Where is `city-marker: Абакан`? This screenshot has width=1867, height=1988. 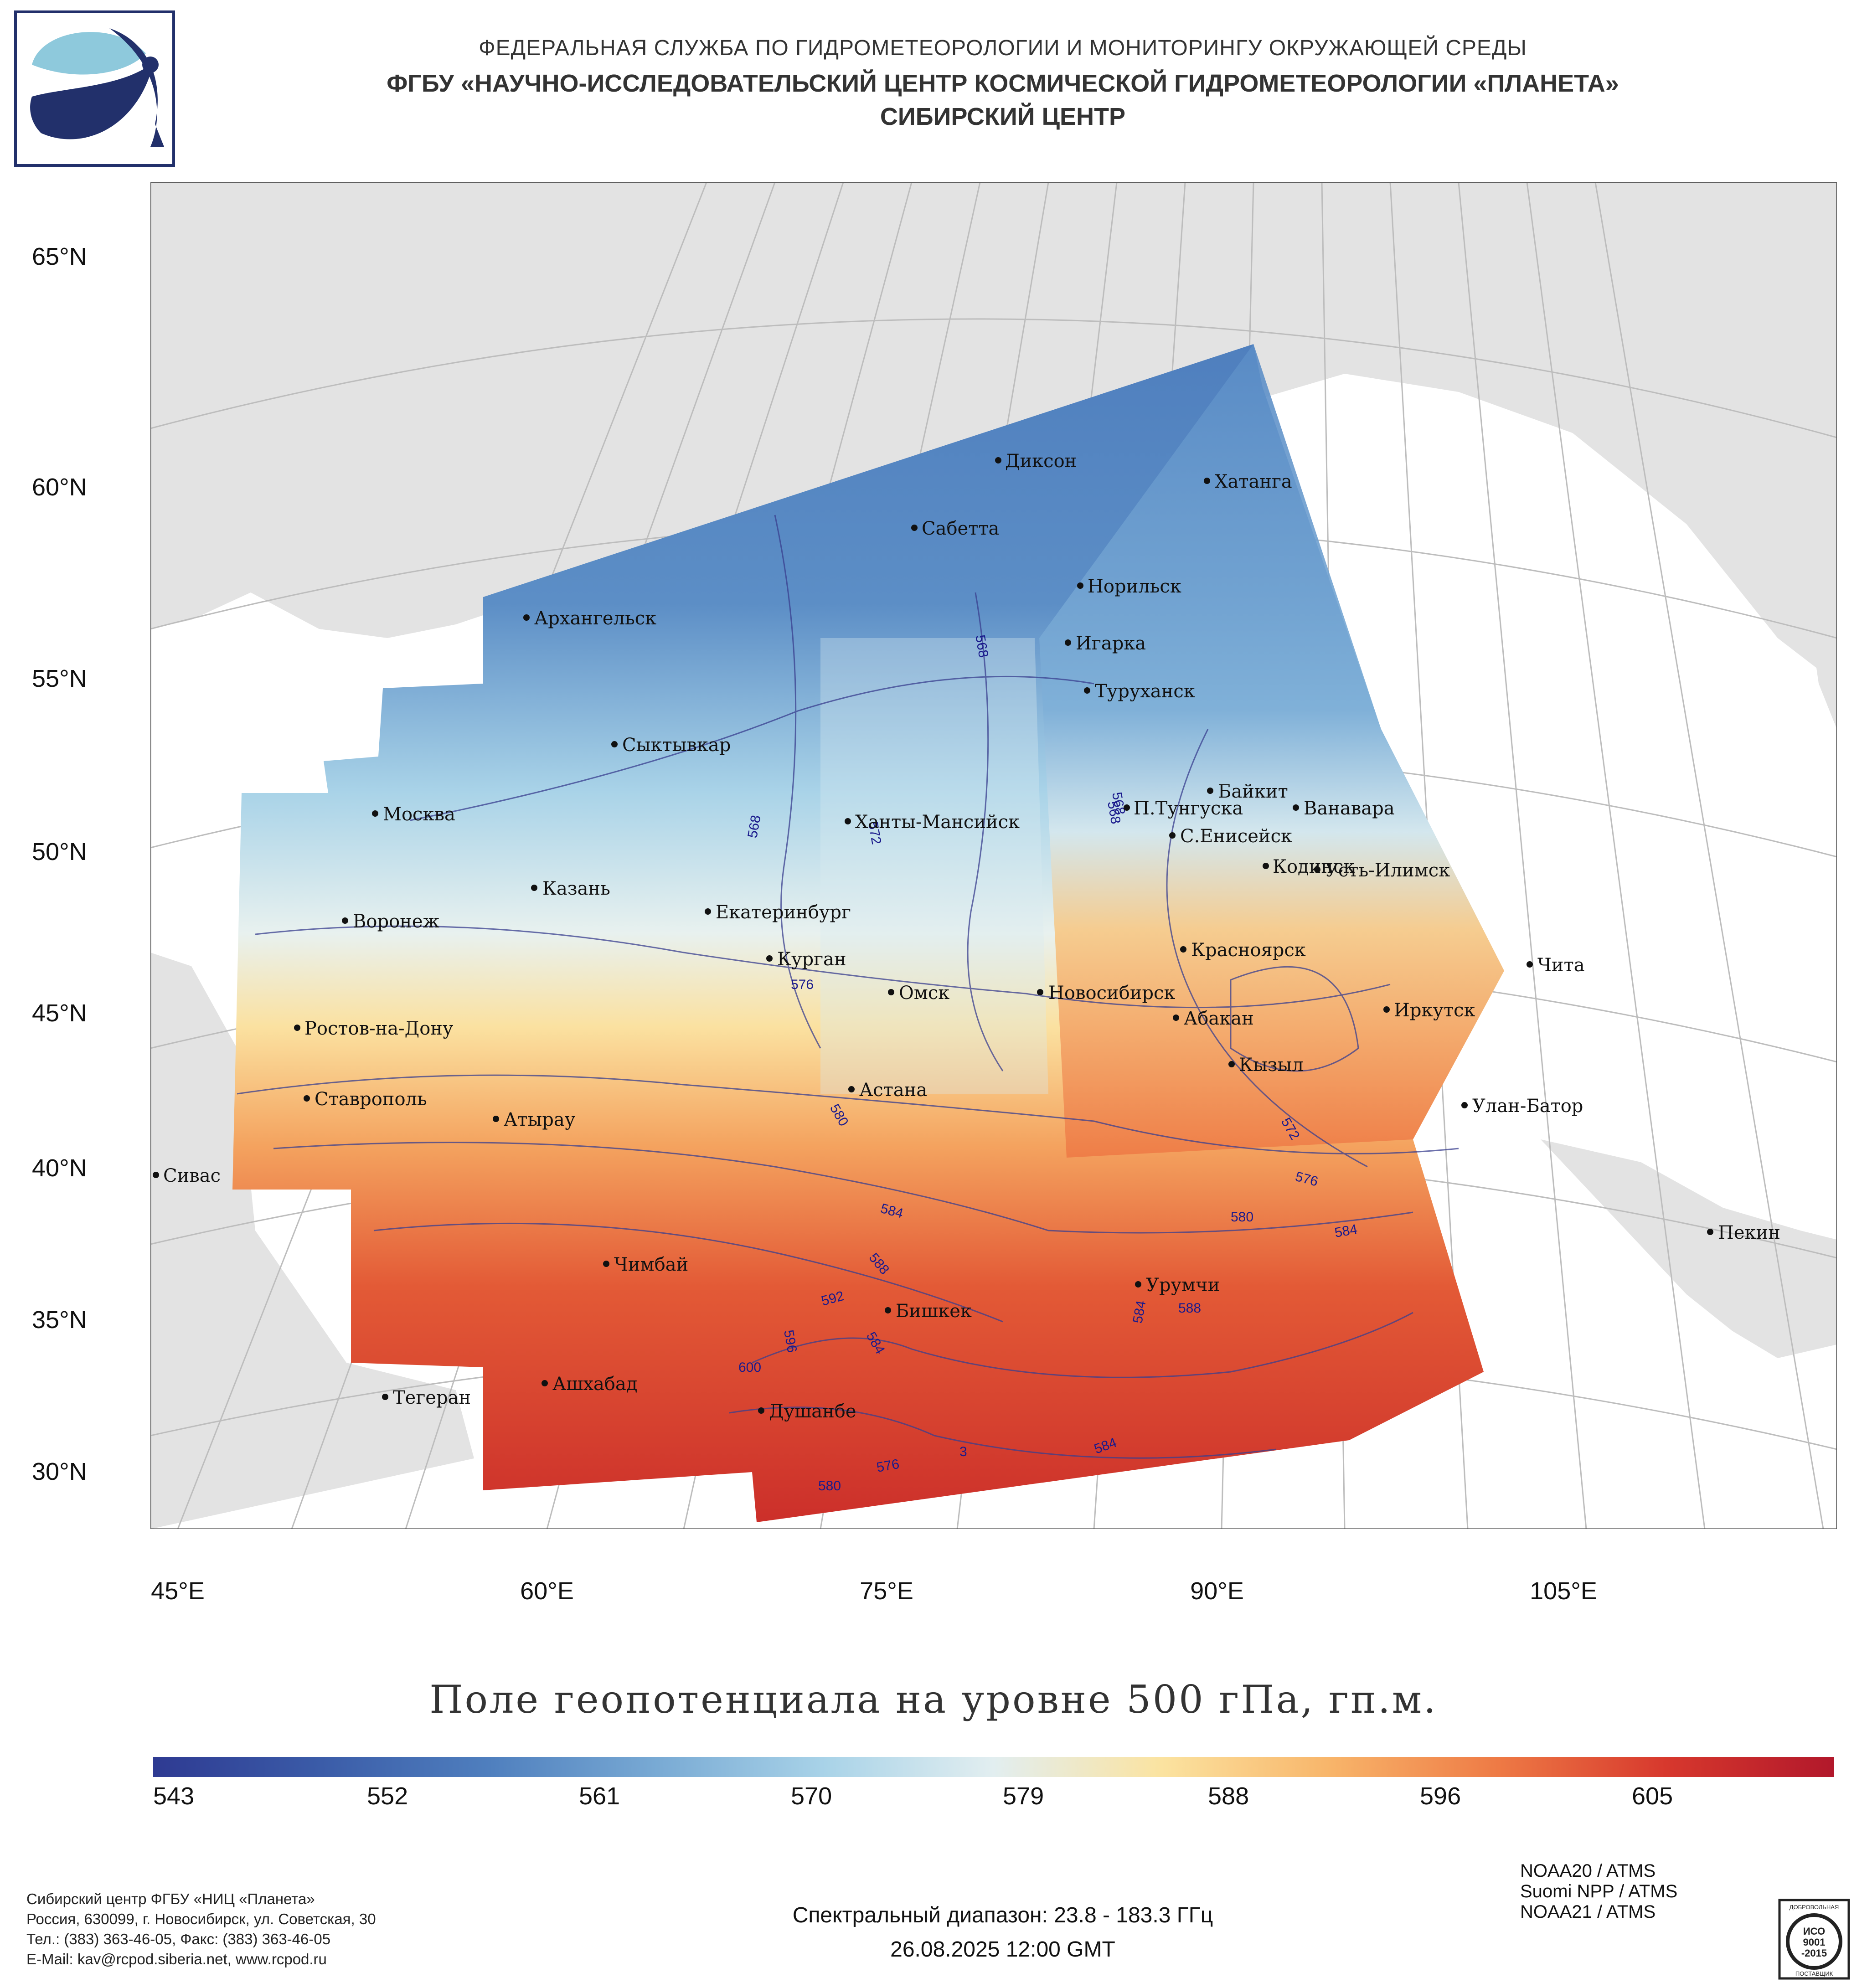
city-marker: Абакан is located at coordinates (1213, 1019).